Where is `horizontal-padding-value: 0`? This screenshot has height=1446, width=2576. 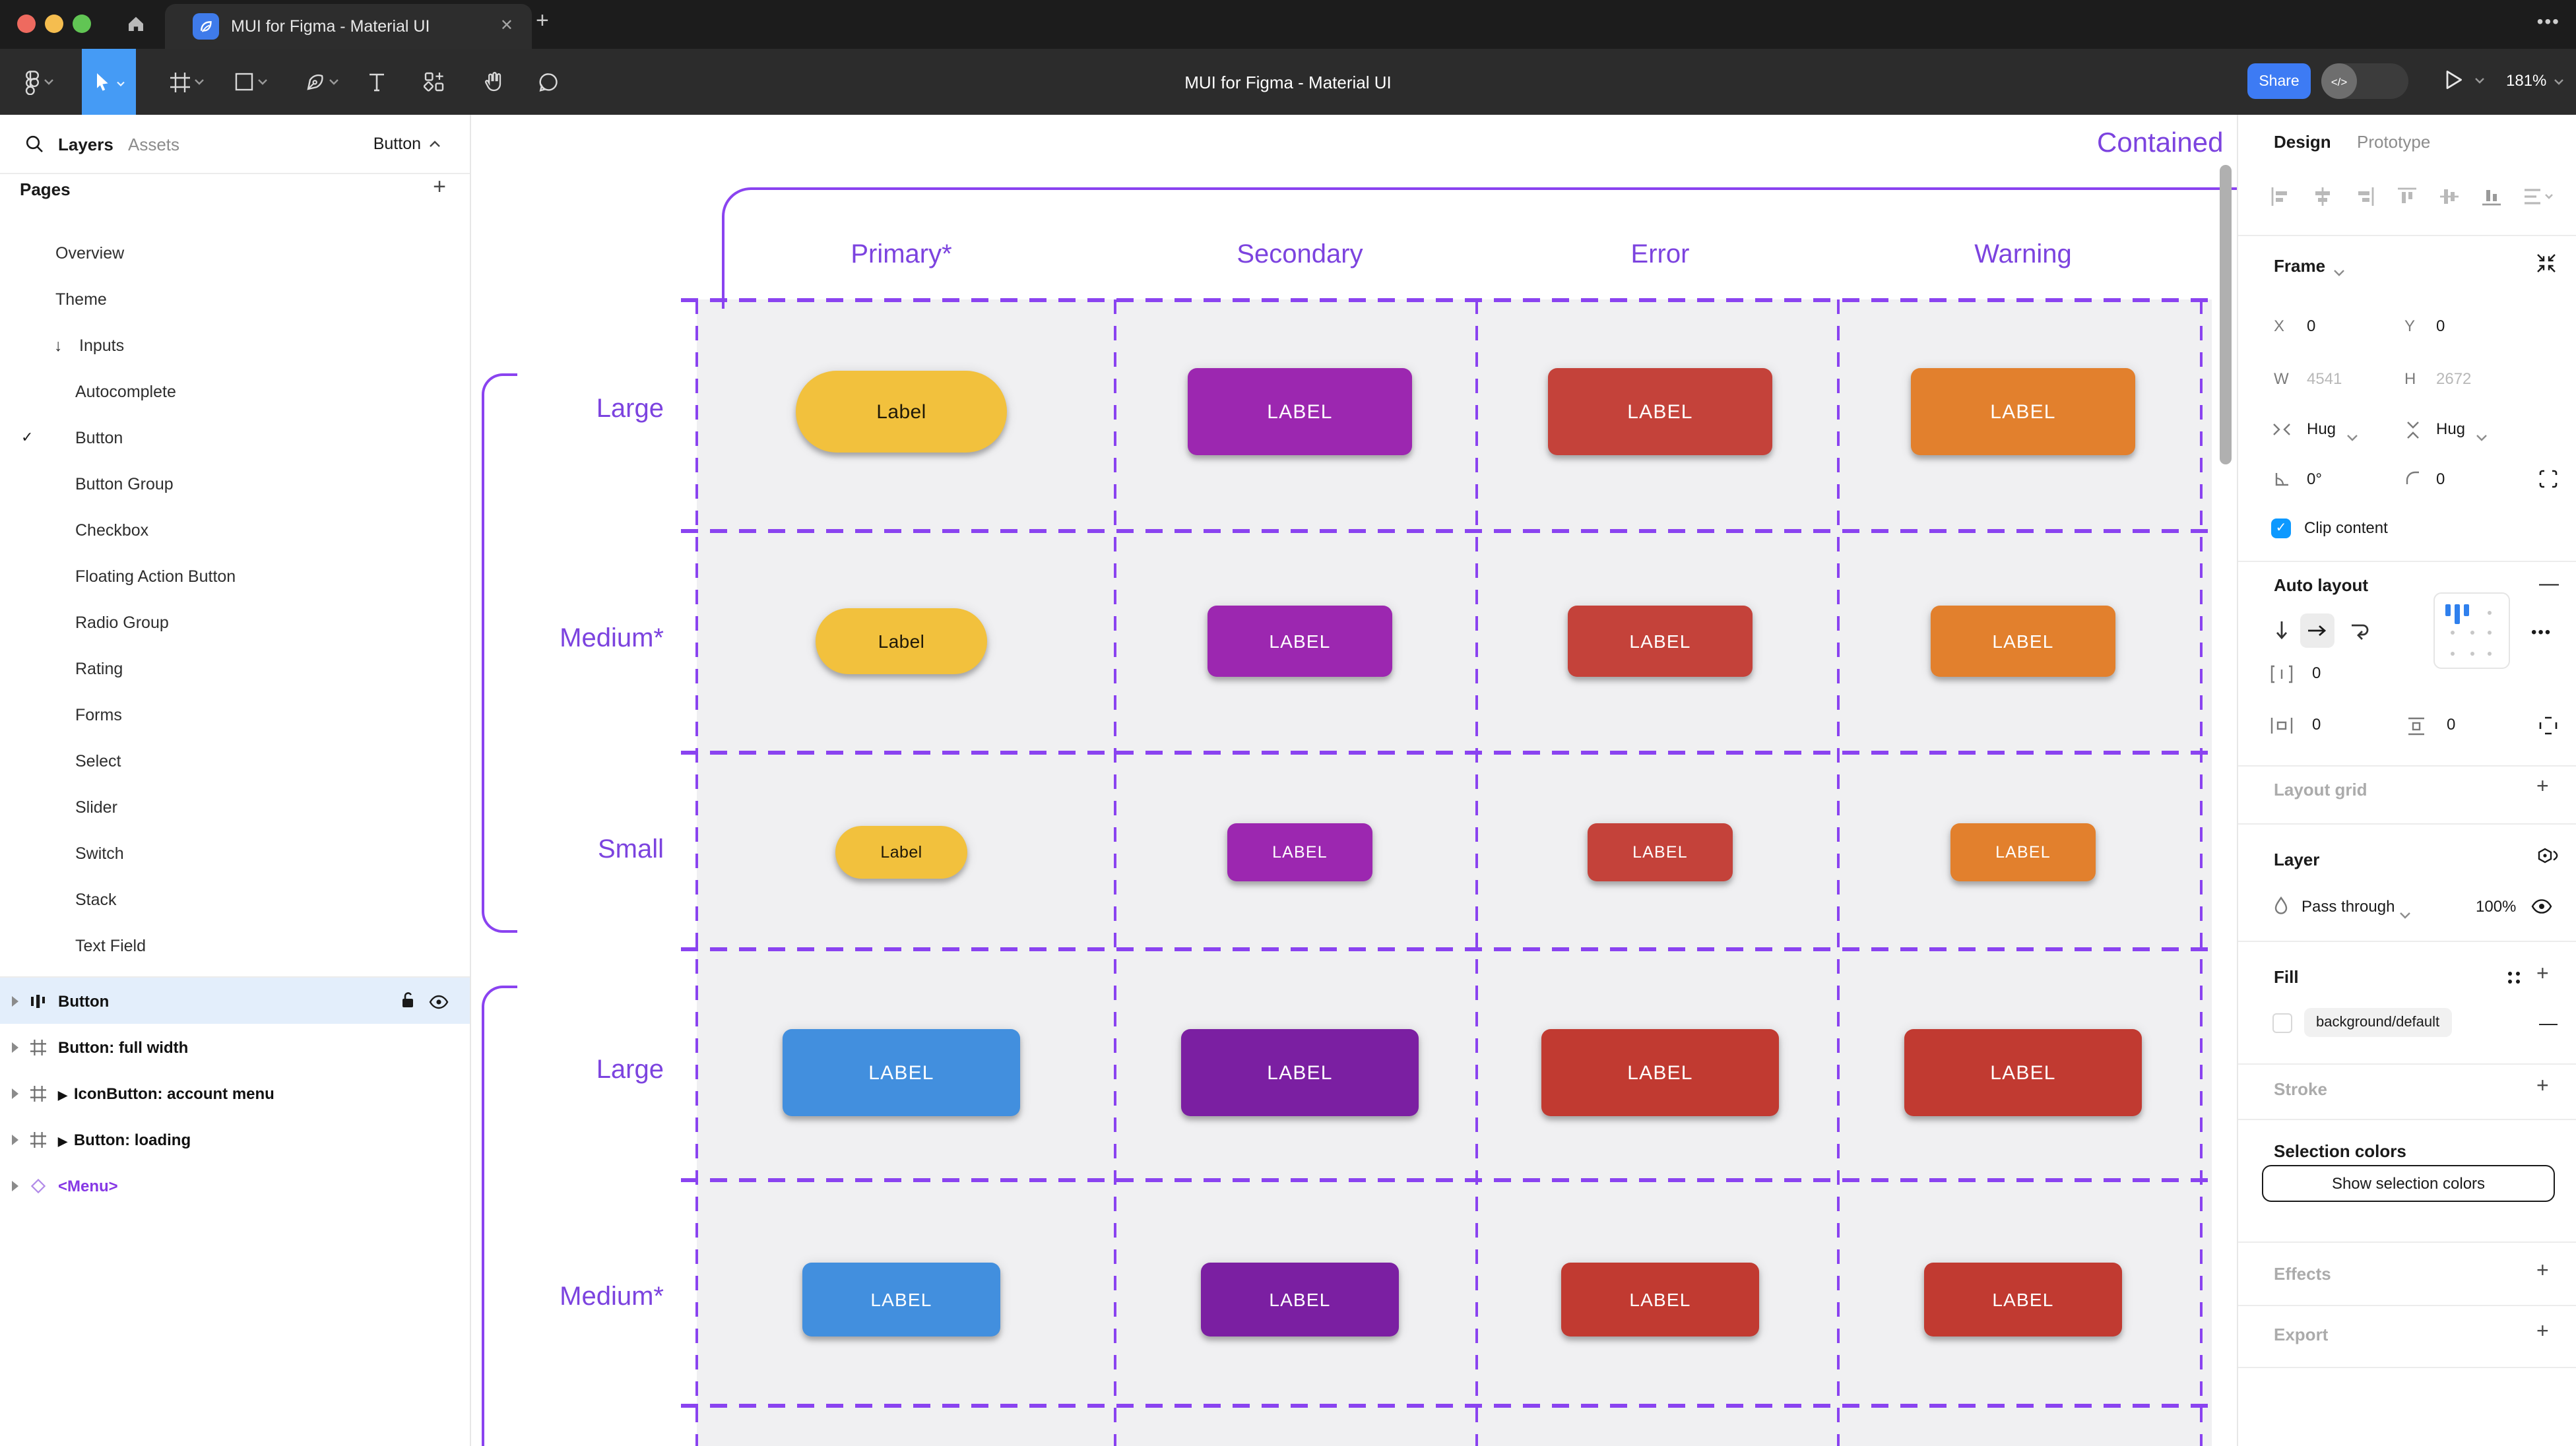 horizontal-padding-value: 0 is located at coordinates (2316, 724).